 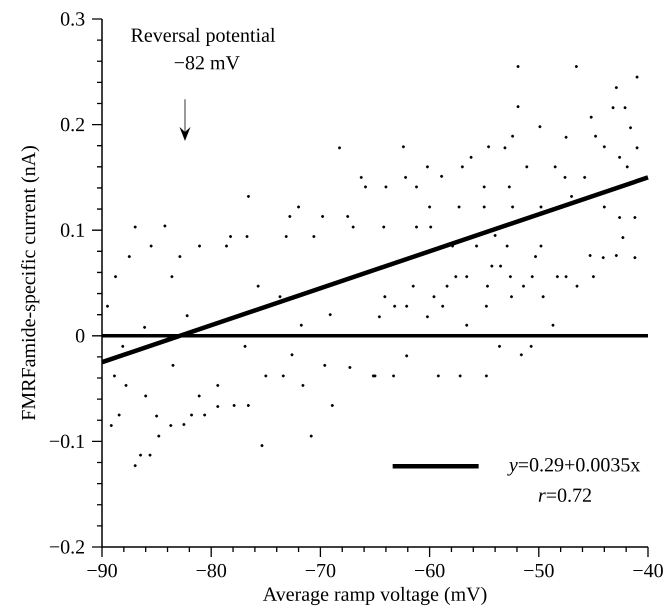 I want to click on annotation: Reversal potential, so click(x=203, y=37).